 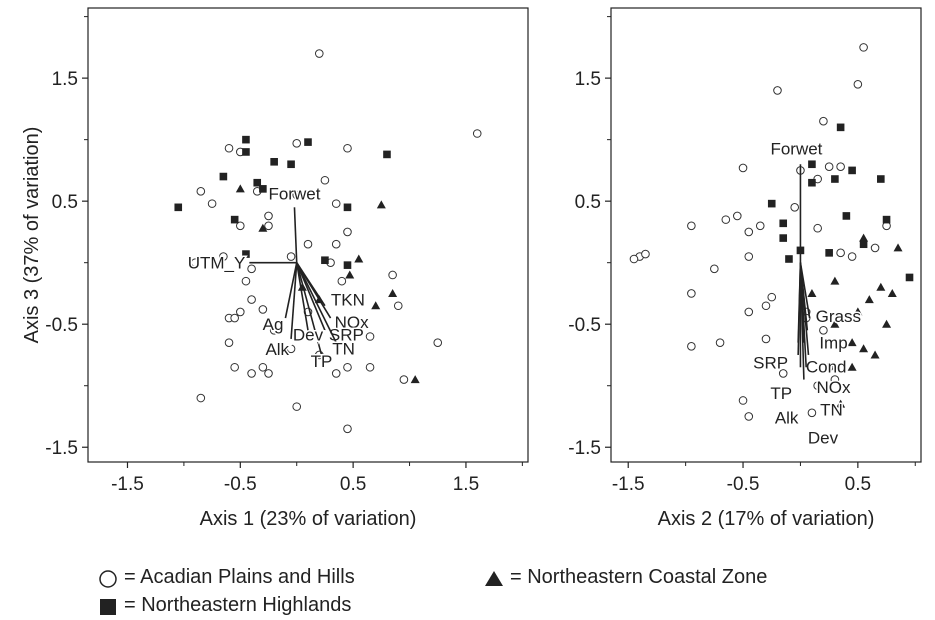 What do you see at coordinates (743, 484) in the screenshot?
I see `x-tick-label: -0.5` at bounding box center [743, 484].